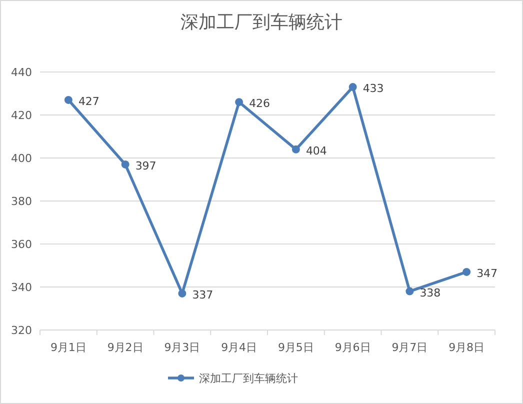 This screenshot has height=404, width=523. What do you see at coordinates (182, 347) in the screenshot?
I see `xtick: 9月3日` at bounding box center [182, 347].